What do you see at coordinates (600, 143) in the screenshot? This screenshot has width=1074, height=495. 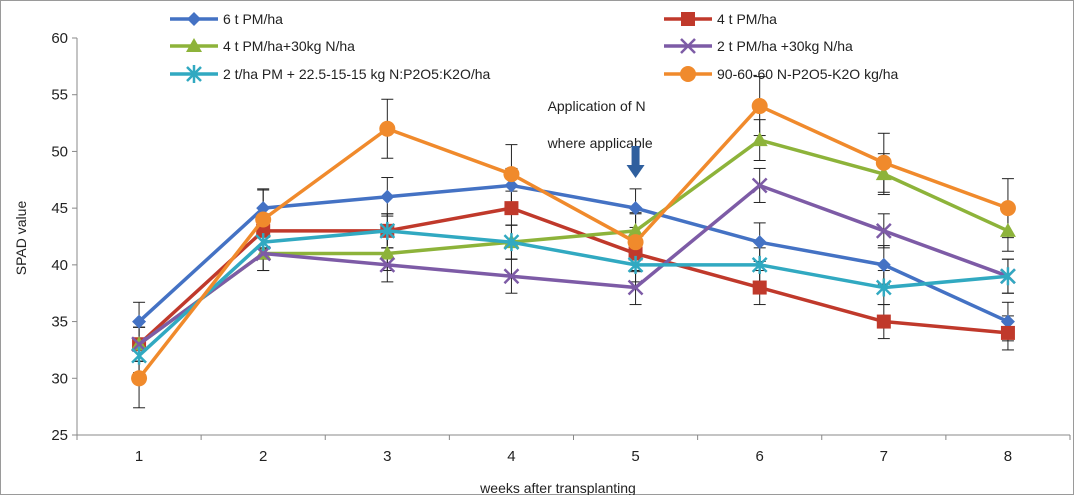 I see `annotation-text: where applicable` at bounding box center [600, 143].